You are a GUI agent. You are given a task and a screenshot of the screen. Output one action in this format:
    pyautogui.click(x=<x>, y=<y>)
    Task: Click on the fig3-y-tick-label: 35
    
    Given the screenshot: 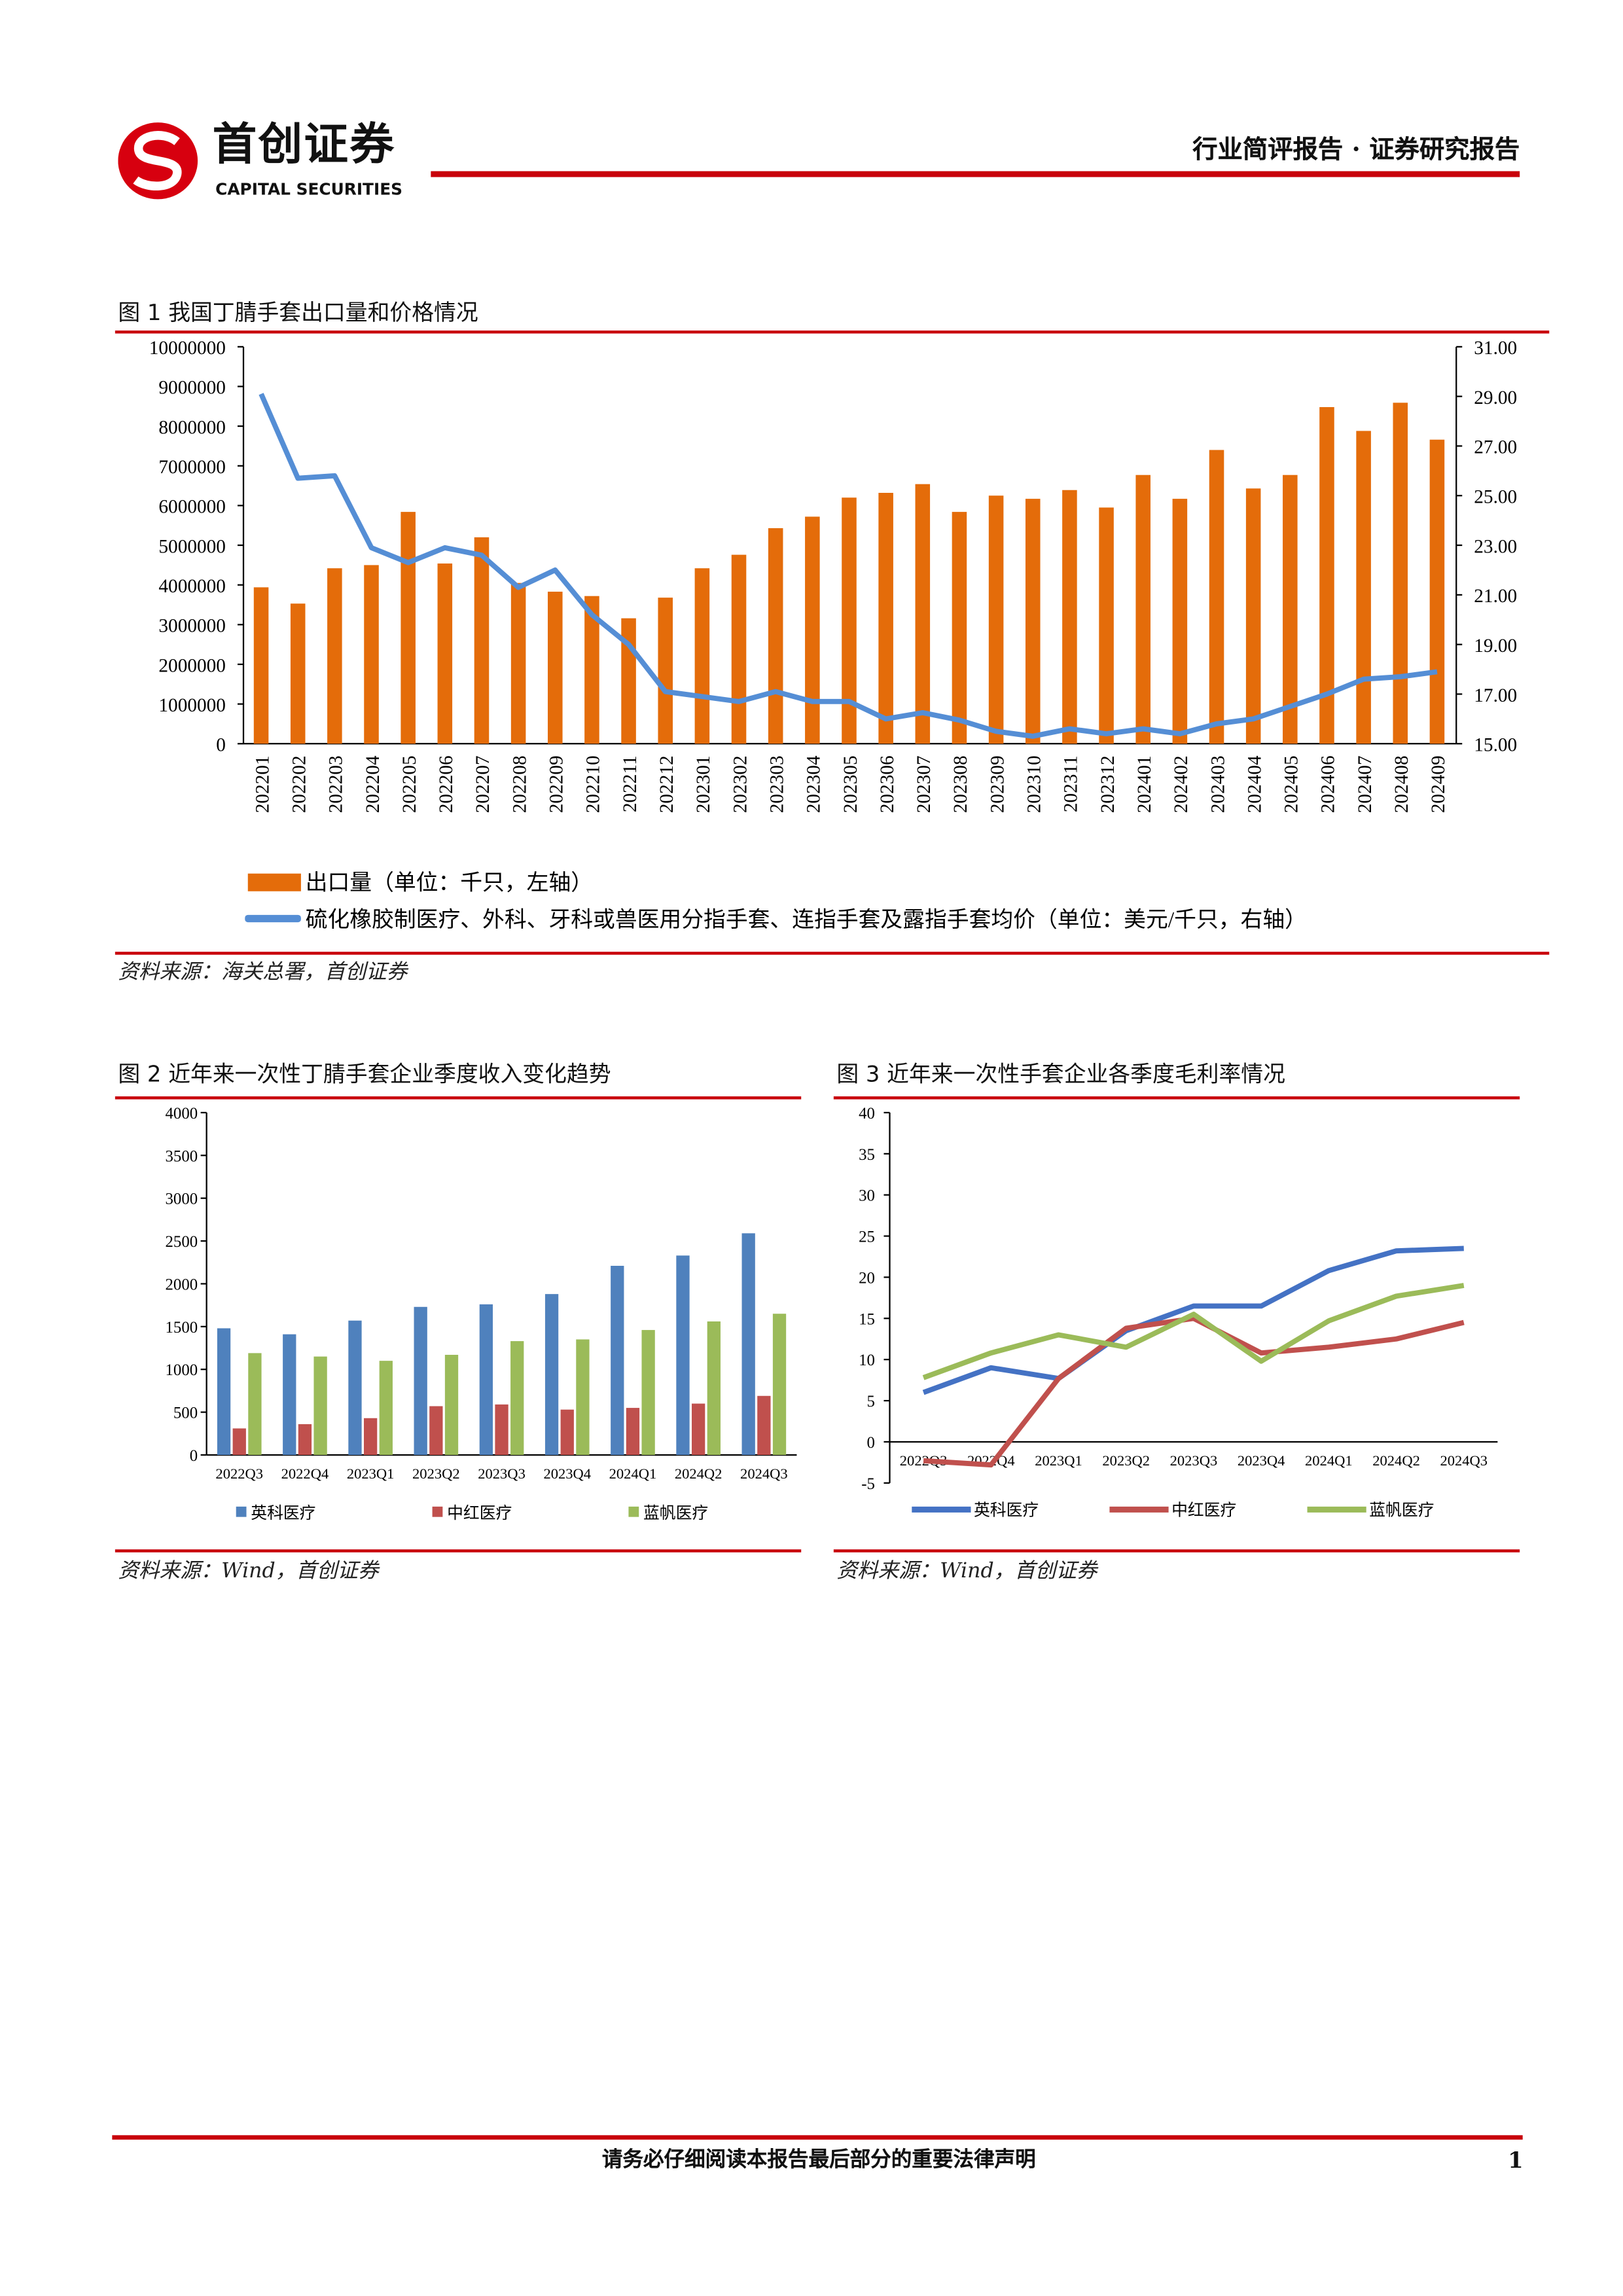 What is the action you would take?
    pyautogui.click(x=867, y=1155)
    